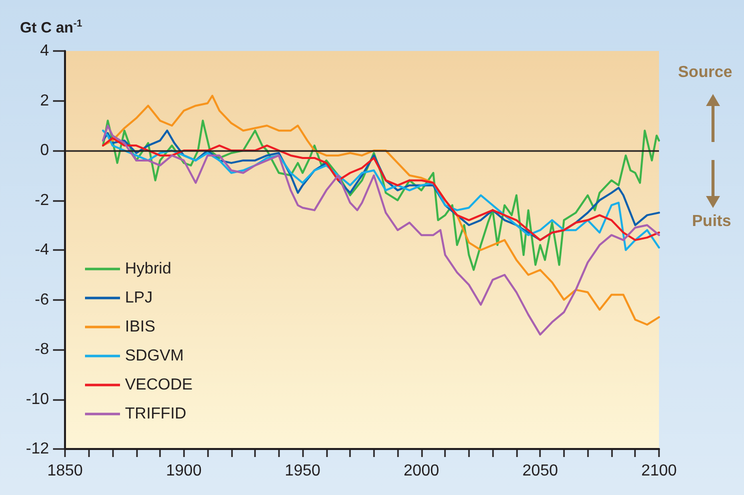  What do you see at coordinates (184, 471) in the screenshot?
I see `x-tick-label: 1900` at bounding box center [184, 471].